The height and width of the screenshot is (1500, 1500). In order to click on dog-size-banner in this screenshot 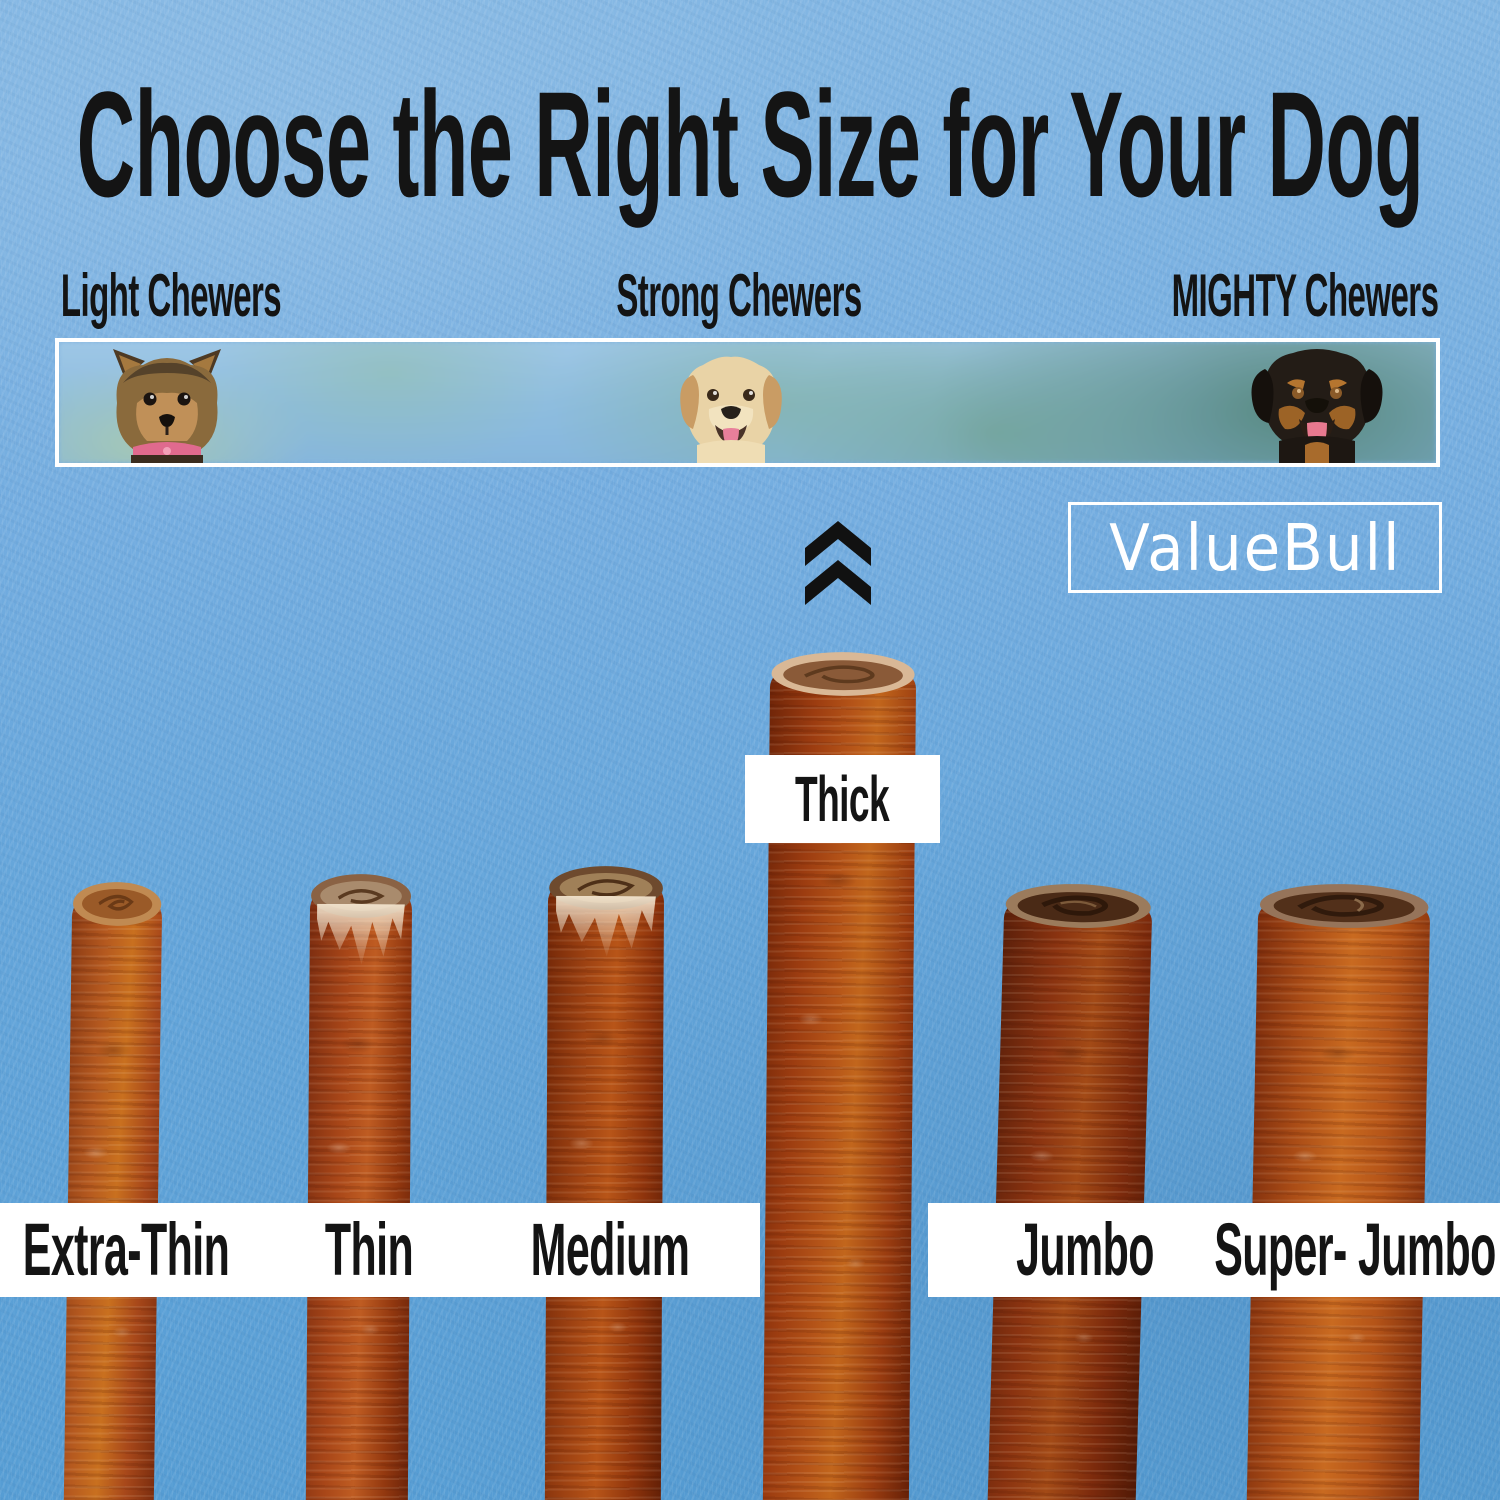, I will do `click(747, 402)`.